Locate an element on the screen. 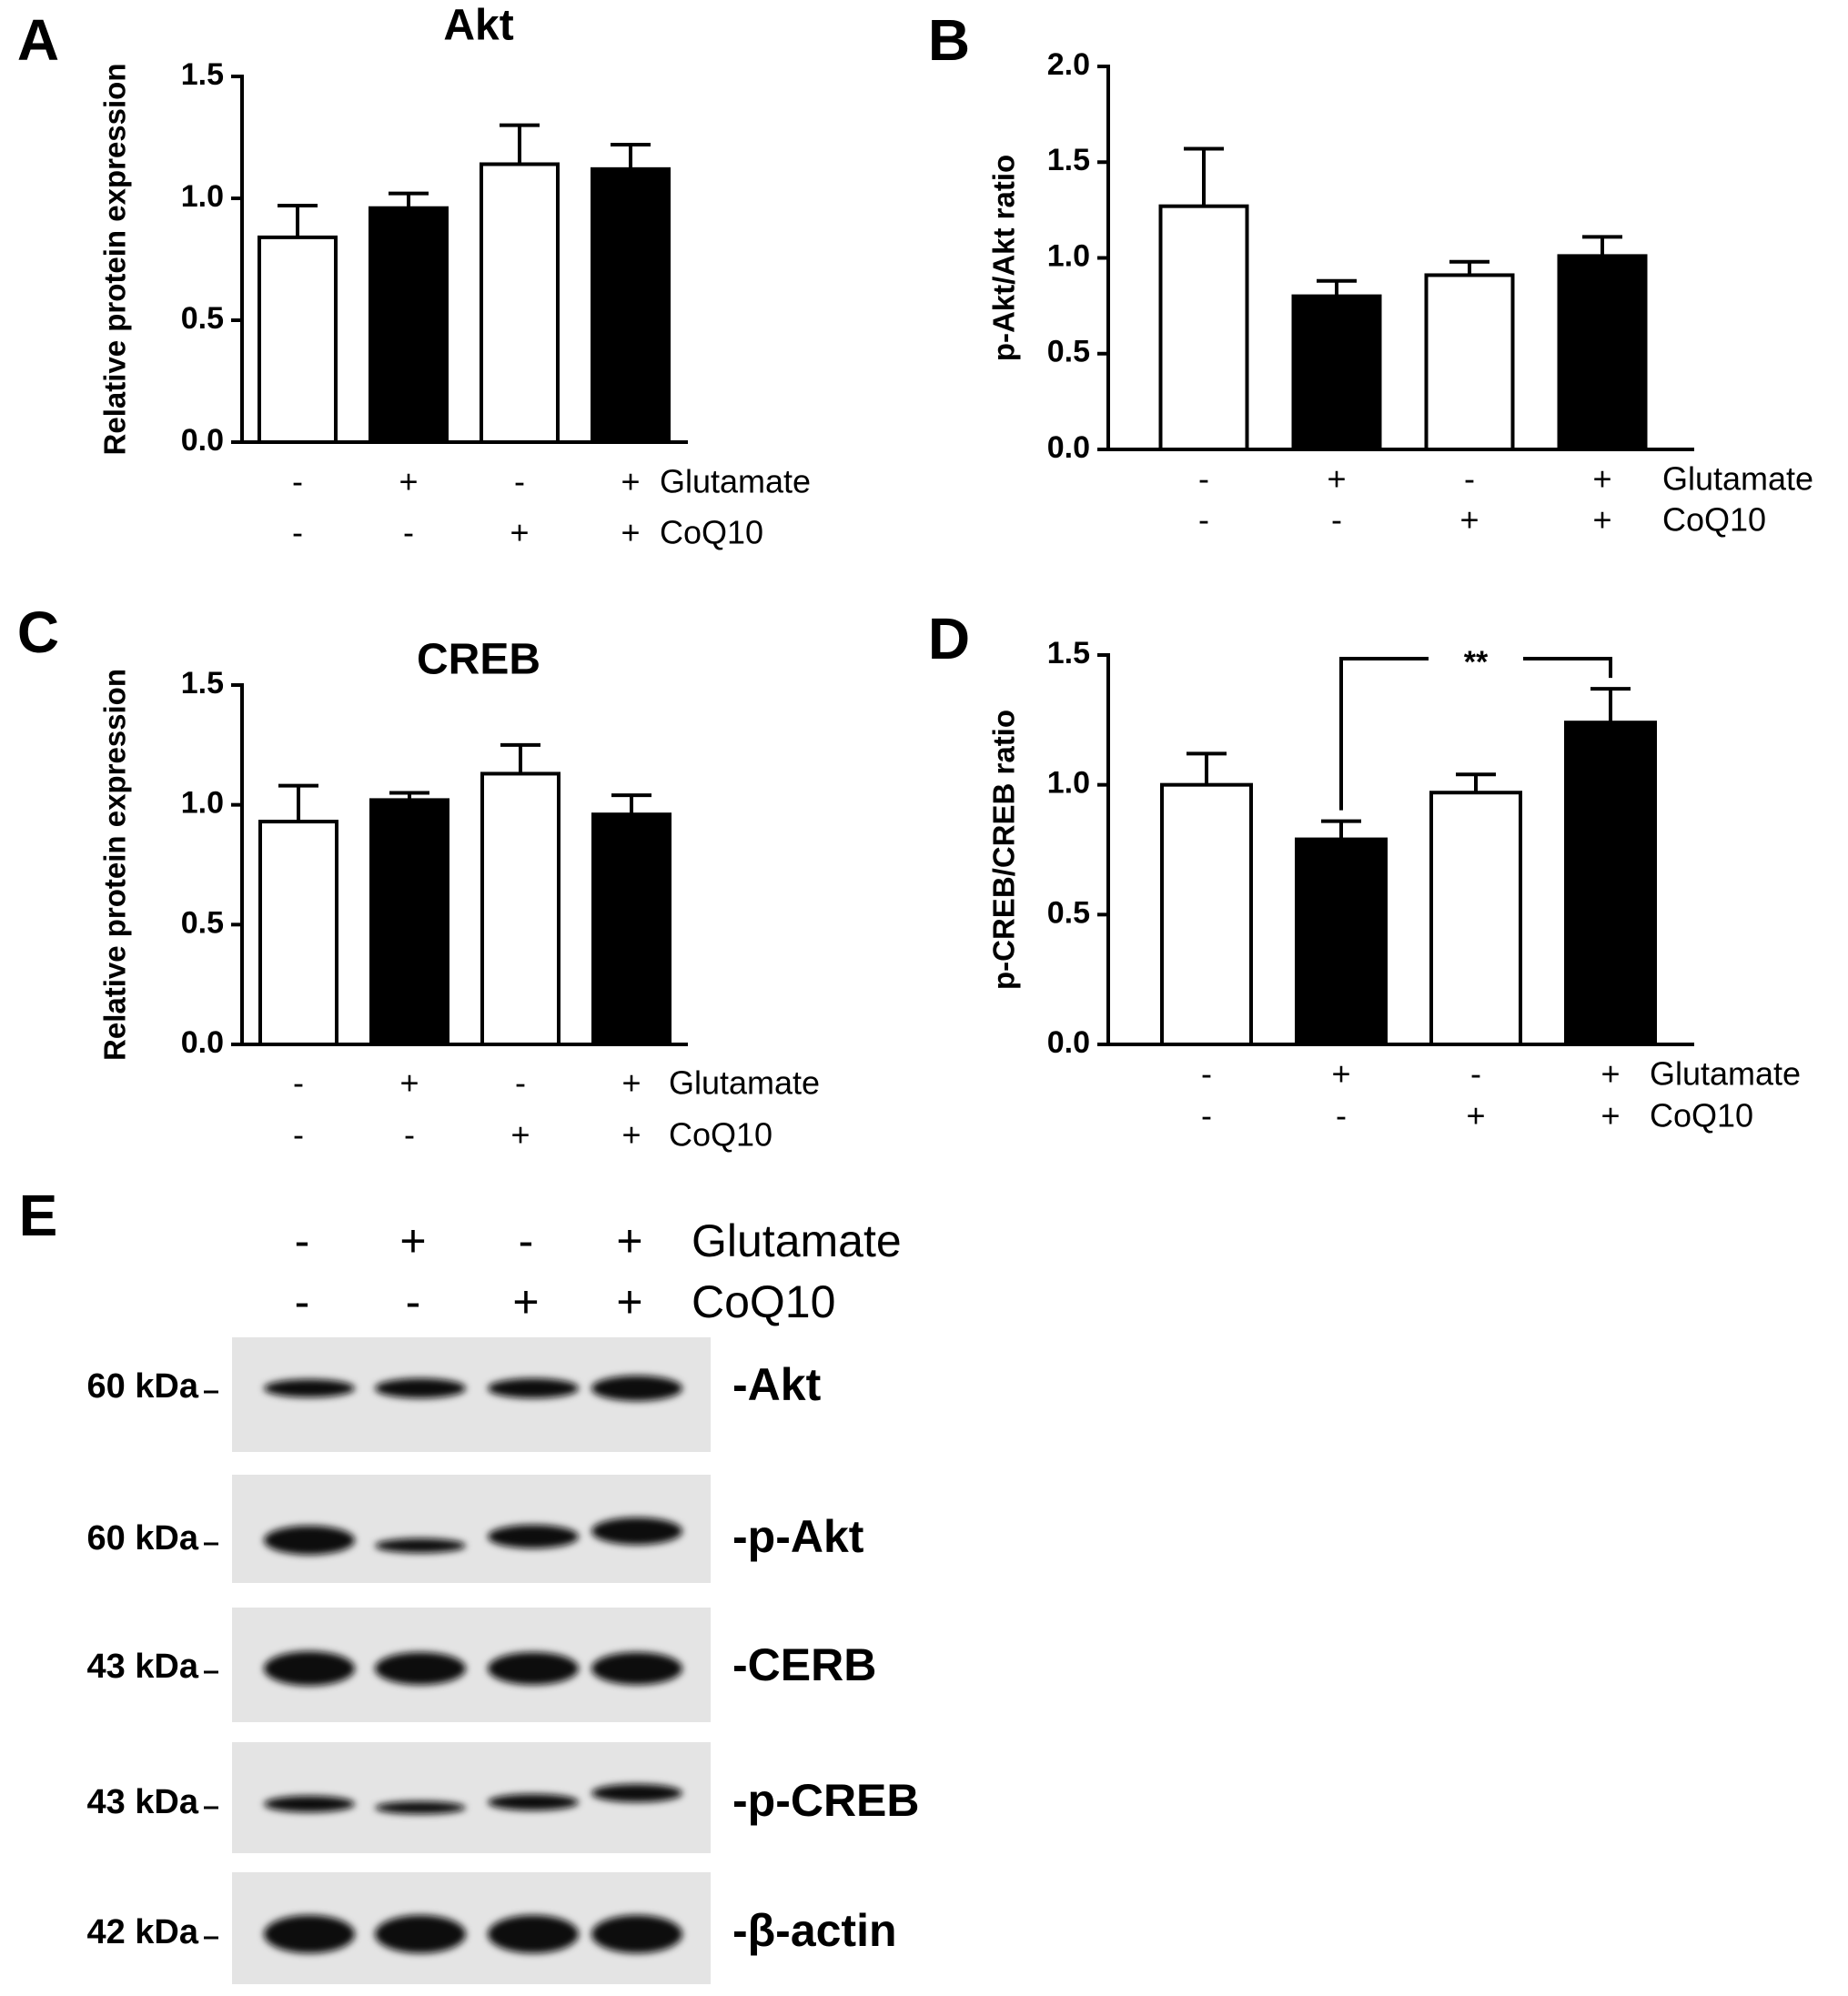 This screenshot has height=1996, width=1848. significance-bracket is located at coordinates (1475, 734).